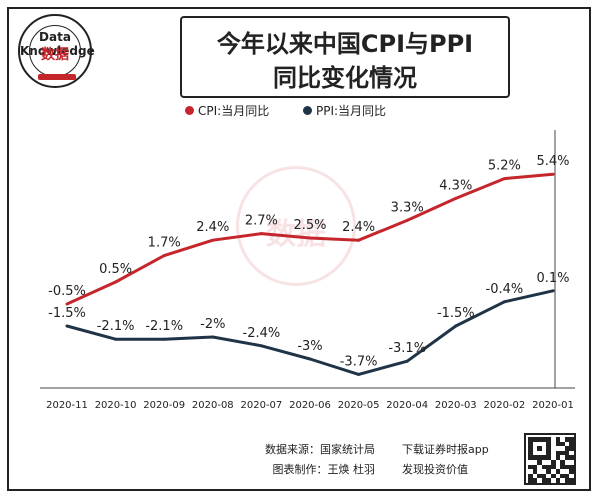 This screenshot has width=600, height=499. Describe the element at coordinates (309, 225) in the screenshot. I see `cpi-data-label: 2.5%` at that location.